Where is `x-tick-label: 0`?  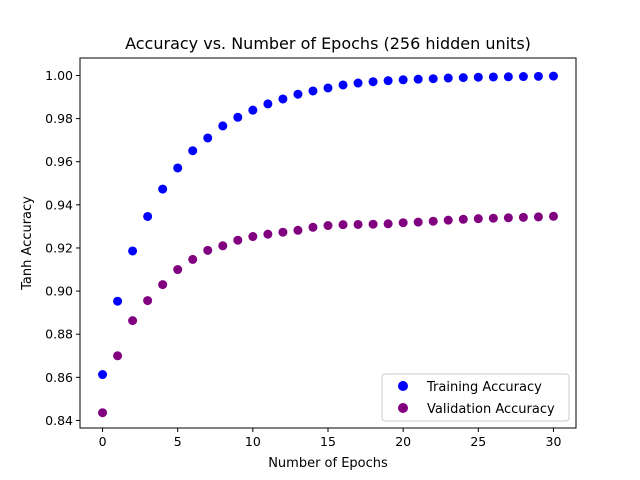 x-tick-label: 0 is located at coordinates (103, 441).